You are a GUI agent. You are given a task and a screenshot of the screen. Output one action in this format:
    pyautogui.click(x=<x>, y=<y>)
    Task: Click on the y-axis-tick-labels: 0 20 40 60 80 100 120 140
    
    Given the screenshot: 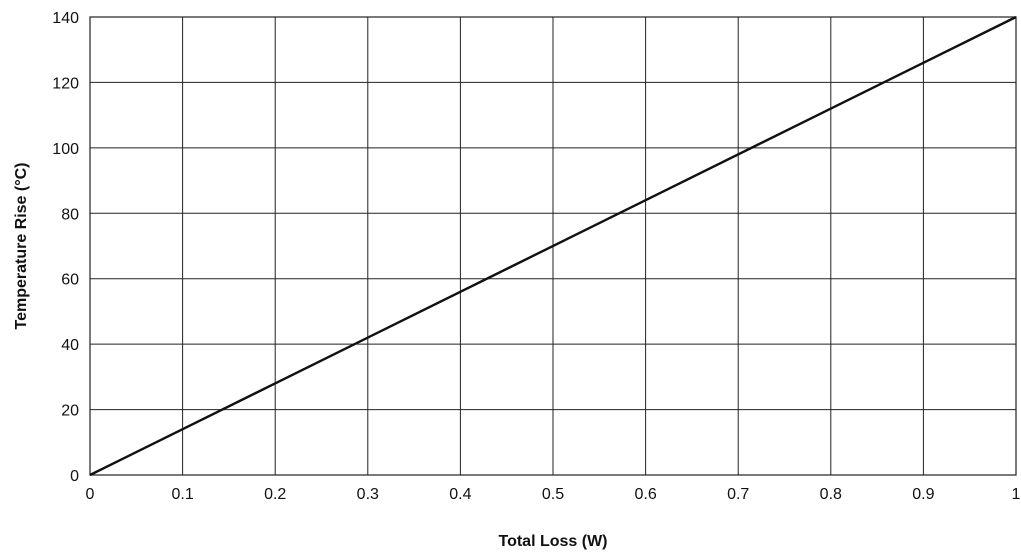 What is the action you would take?
    pyautogui.click(x=65, y=247)
    